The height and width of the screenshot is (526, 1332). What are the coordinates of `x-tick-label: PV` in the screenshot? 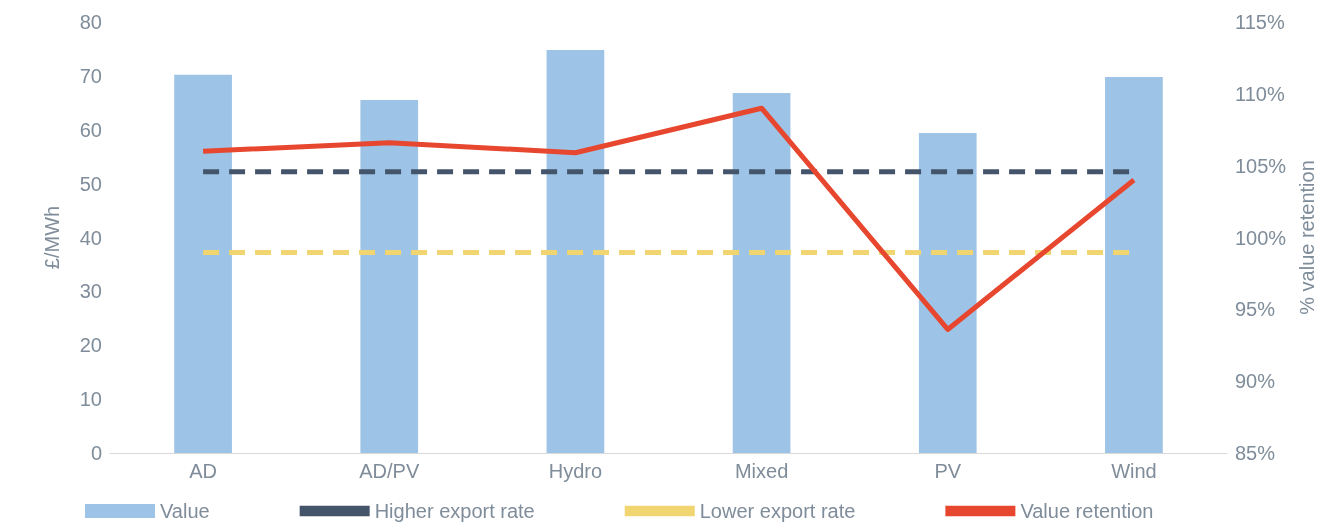 It's located at (948, 471).